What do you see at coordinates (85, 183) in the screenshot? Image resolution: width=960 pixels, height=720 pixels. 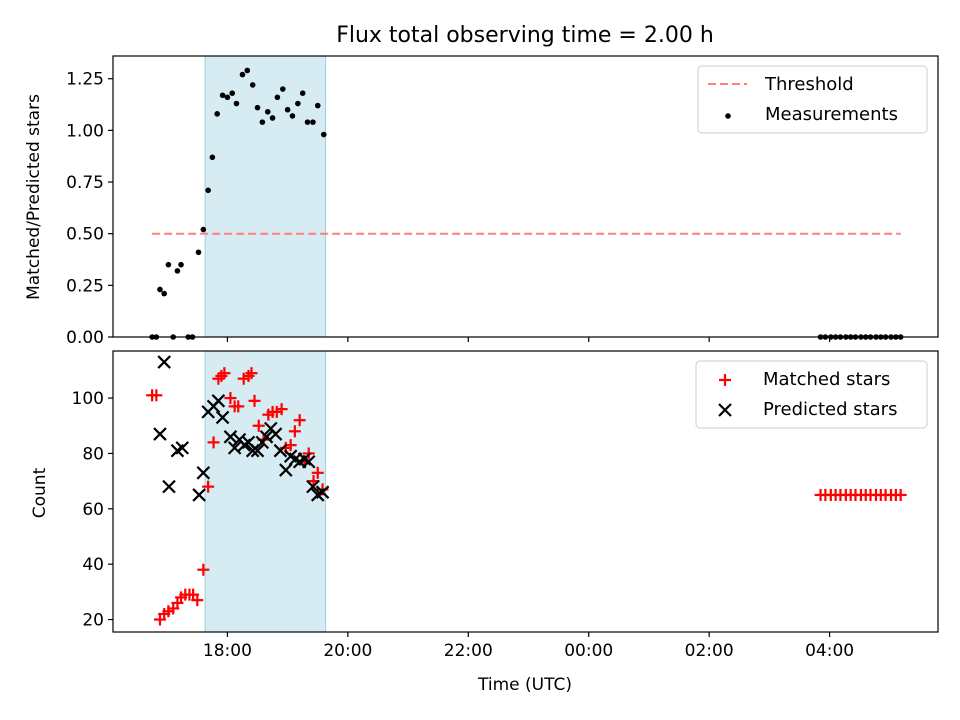 I see `y-tick-label: 0.75` at bounding box center [85, 183].